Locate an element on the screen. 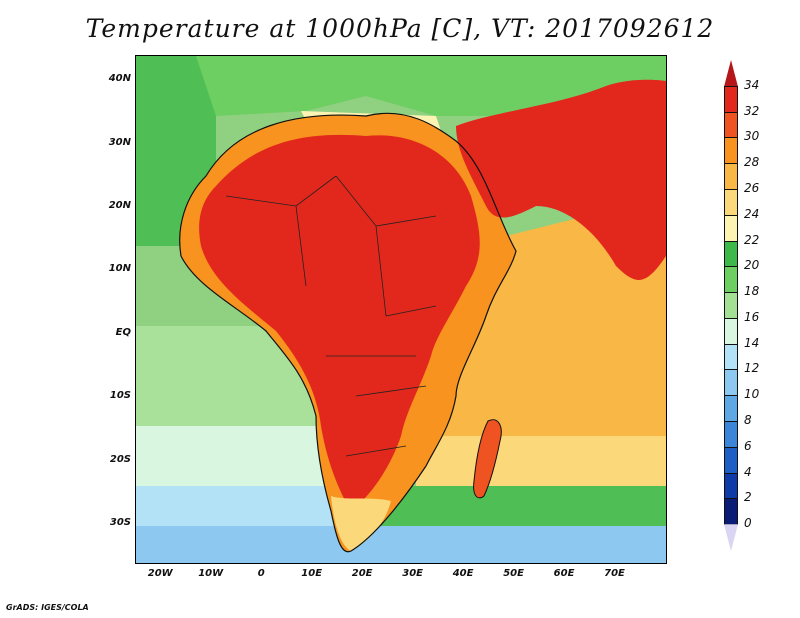  colorbar-tick-label: 22 is located at coordinates (752, 239).